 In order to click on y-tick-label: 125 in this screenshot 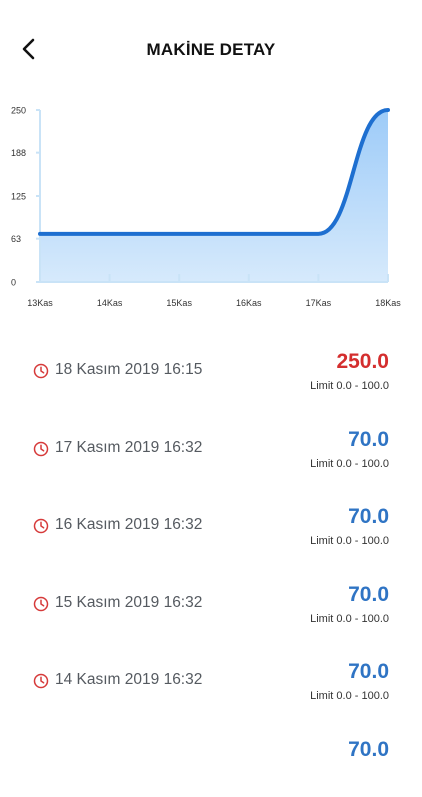, I will do `click(18, 197)`.